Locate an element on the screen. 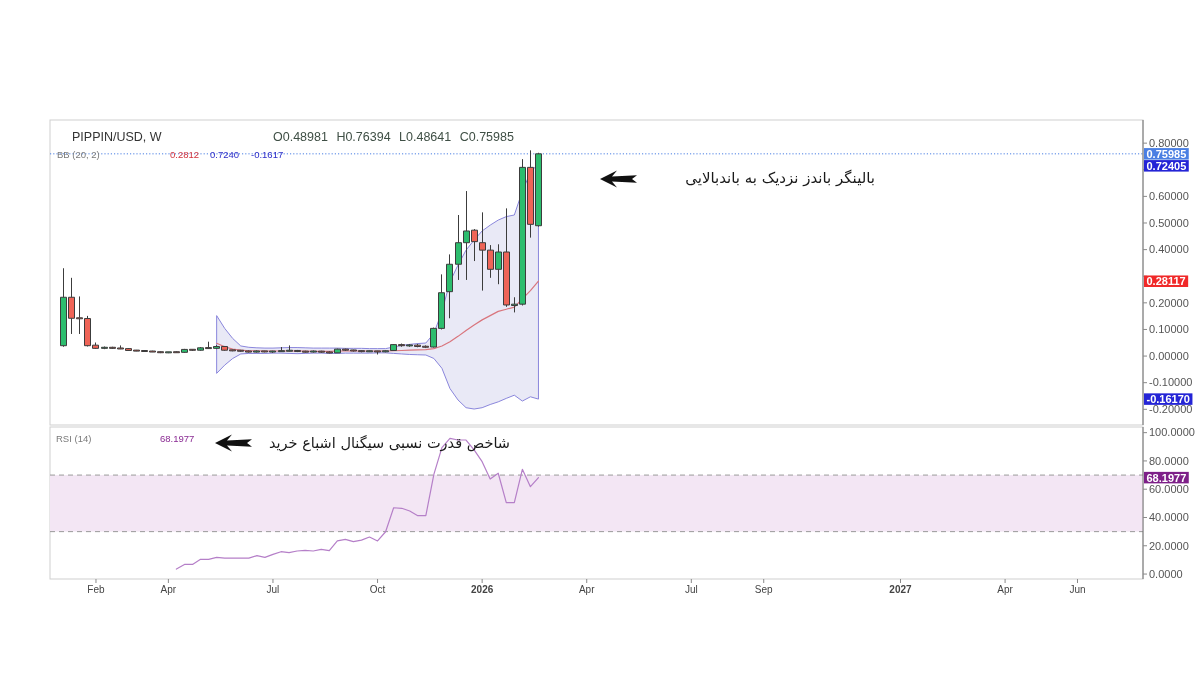 This screenshot has height=675, width=1200. y-tick-label: 0.40000 is located at coordinates (1169, 249).